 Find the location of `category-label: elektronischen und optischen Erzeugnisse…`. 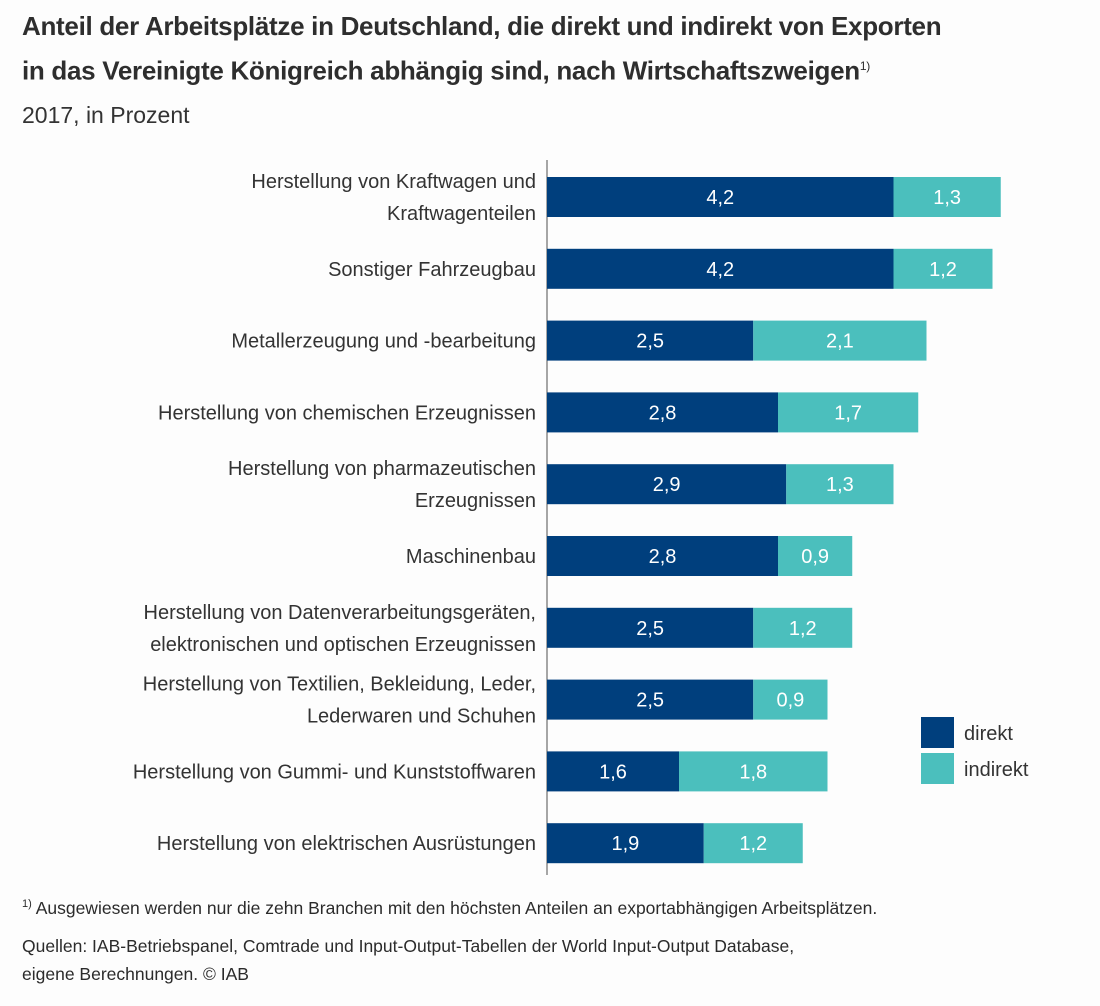

category-label: elektronischen und optischen Erzeugnisse… is located at coordinates (343, 645).